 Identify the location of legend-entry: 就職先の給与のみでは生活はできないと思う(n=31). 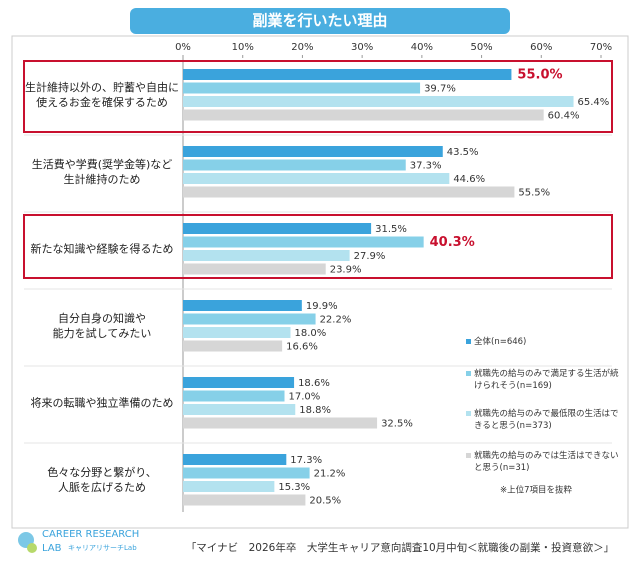
(545, 462).